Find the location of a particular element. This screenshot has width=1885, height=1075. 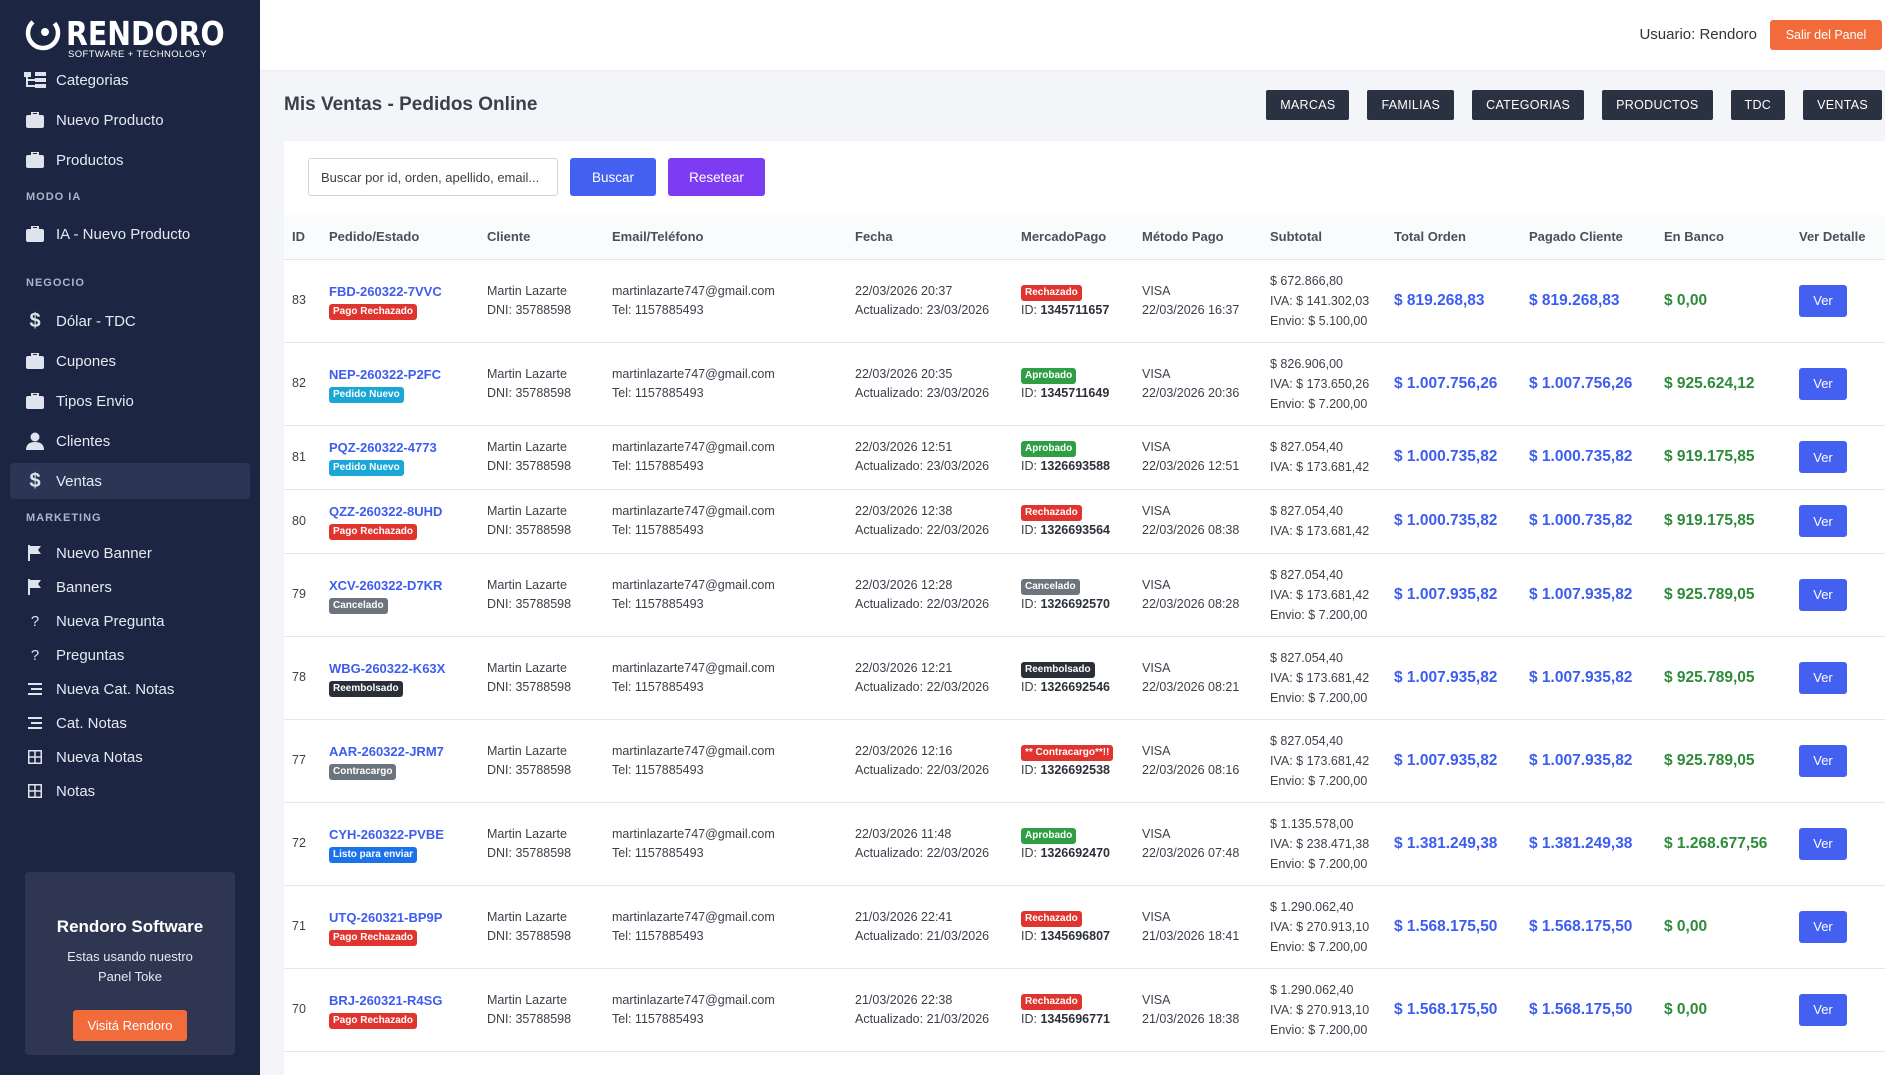

mp-id: 1345711657 is located at coordinates (1075, 309).